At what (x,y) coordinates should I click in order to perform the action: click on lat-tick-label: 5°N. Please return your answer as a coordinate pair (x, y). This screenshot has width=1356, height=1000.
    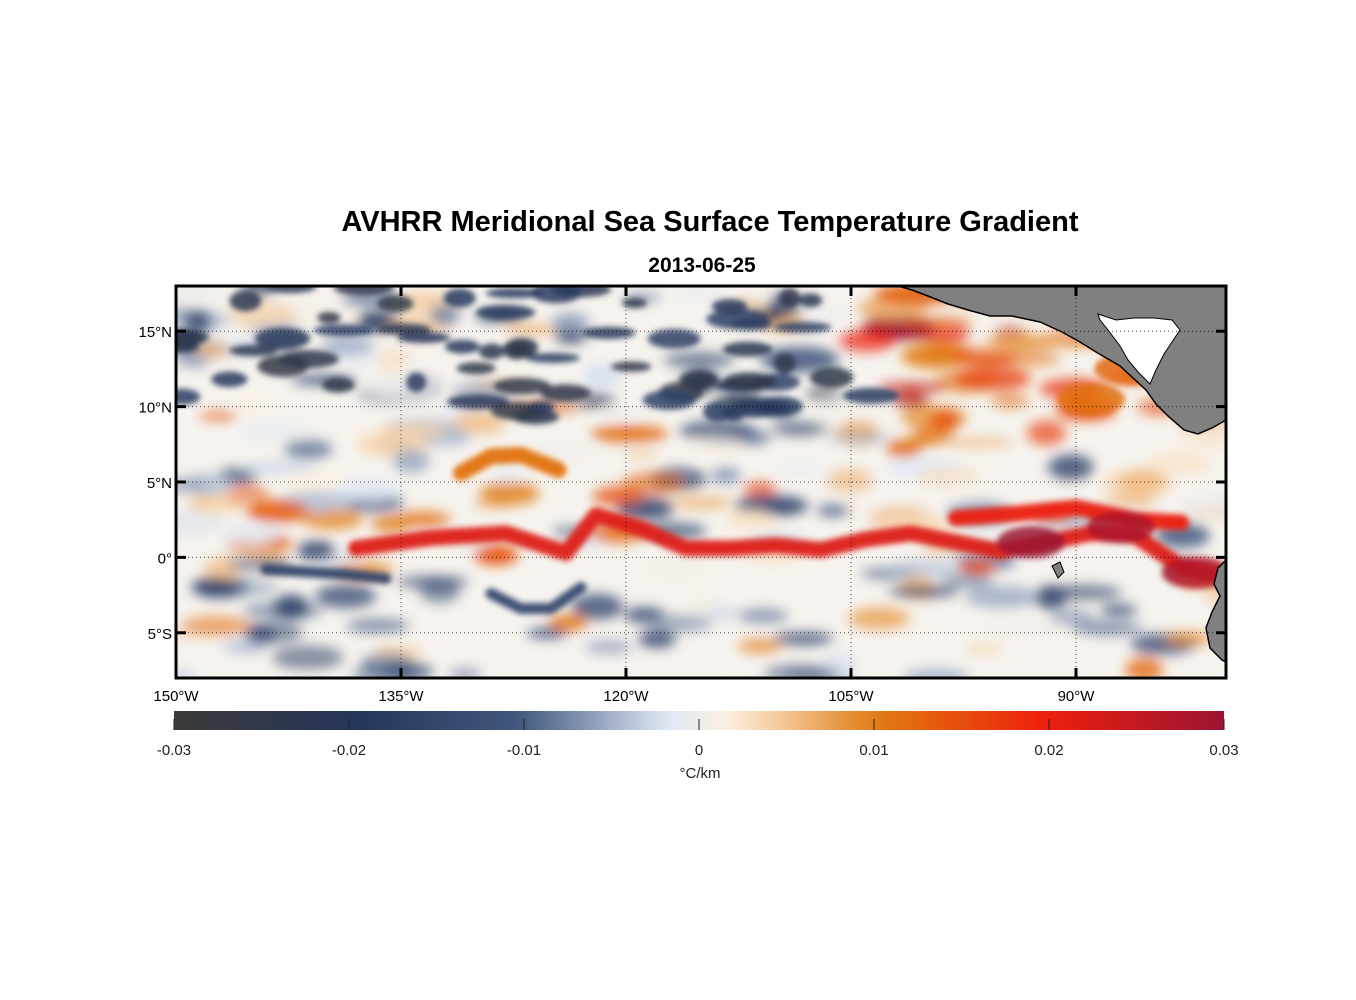
    Looking at the image, I should click on (159, 483).